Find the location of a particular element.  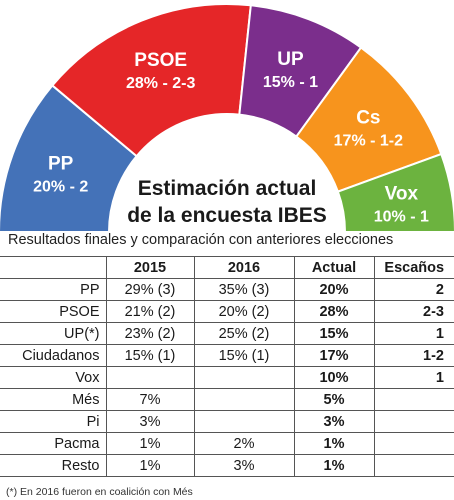

table-row: PP 29% (3) 35% (3) 20% 2 is located at coordinates (227, 289).